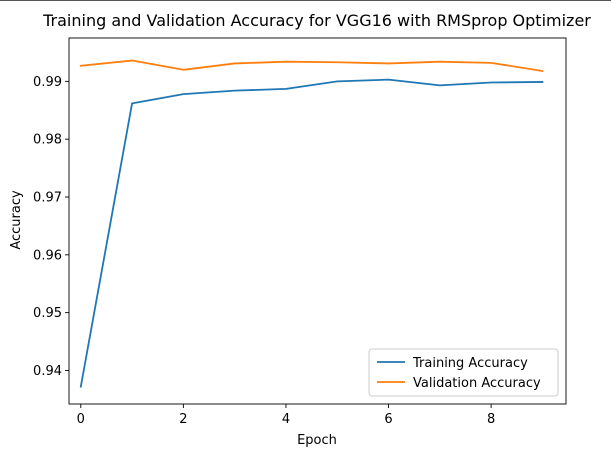 The height and width of the screenshot is (456, 611). I want to click on x-tick-label-0: 0, so click(81, 419).